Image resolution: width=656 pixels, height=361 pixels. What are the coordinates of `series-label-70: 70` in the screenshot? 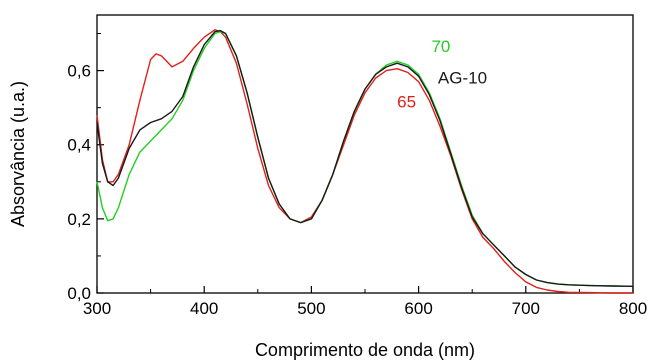 It's located at (440, 46).